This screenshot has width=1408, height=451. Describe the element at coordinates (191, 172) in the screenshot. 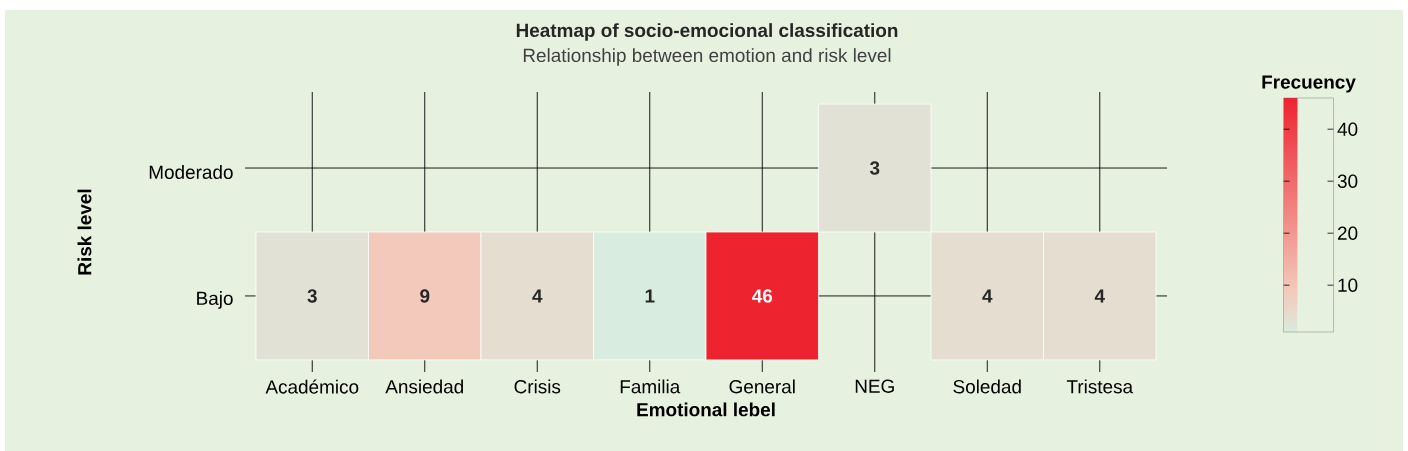

I see `y-tick-label: Moderado` at that location.